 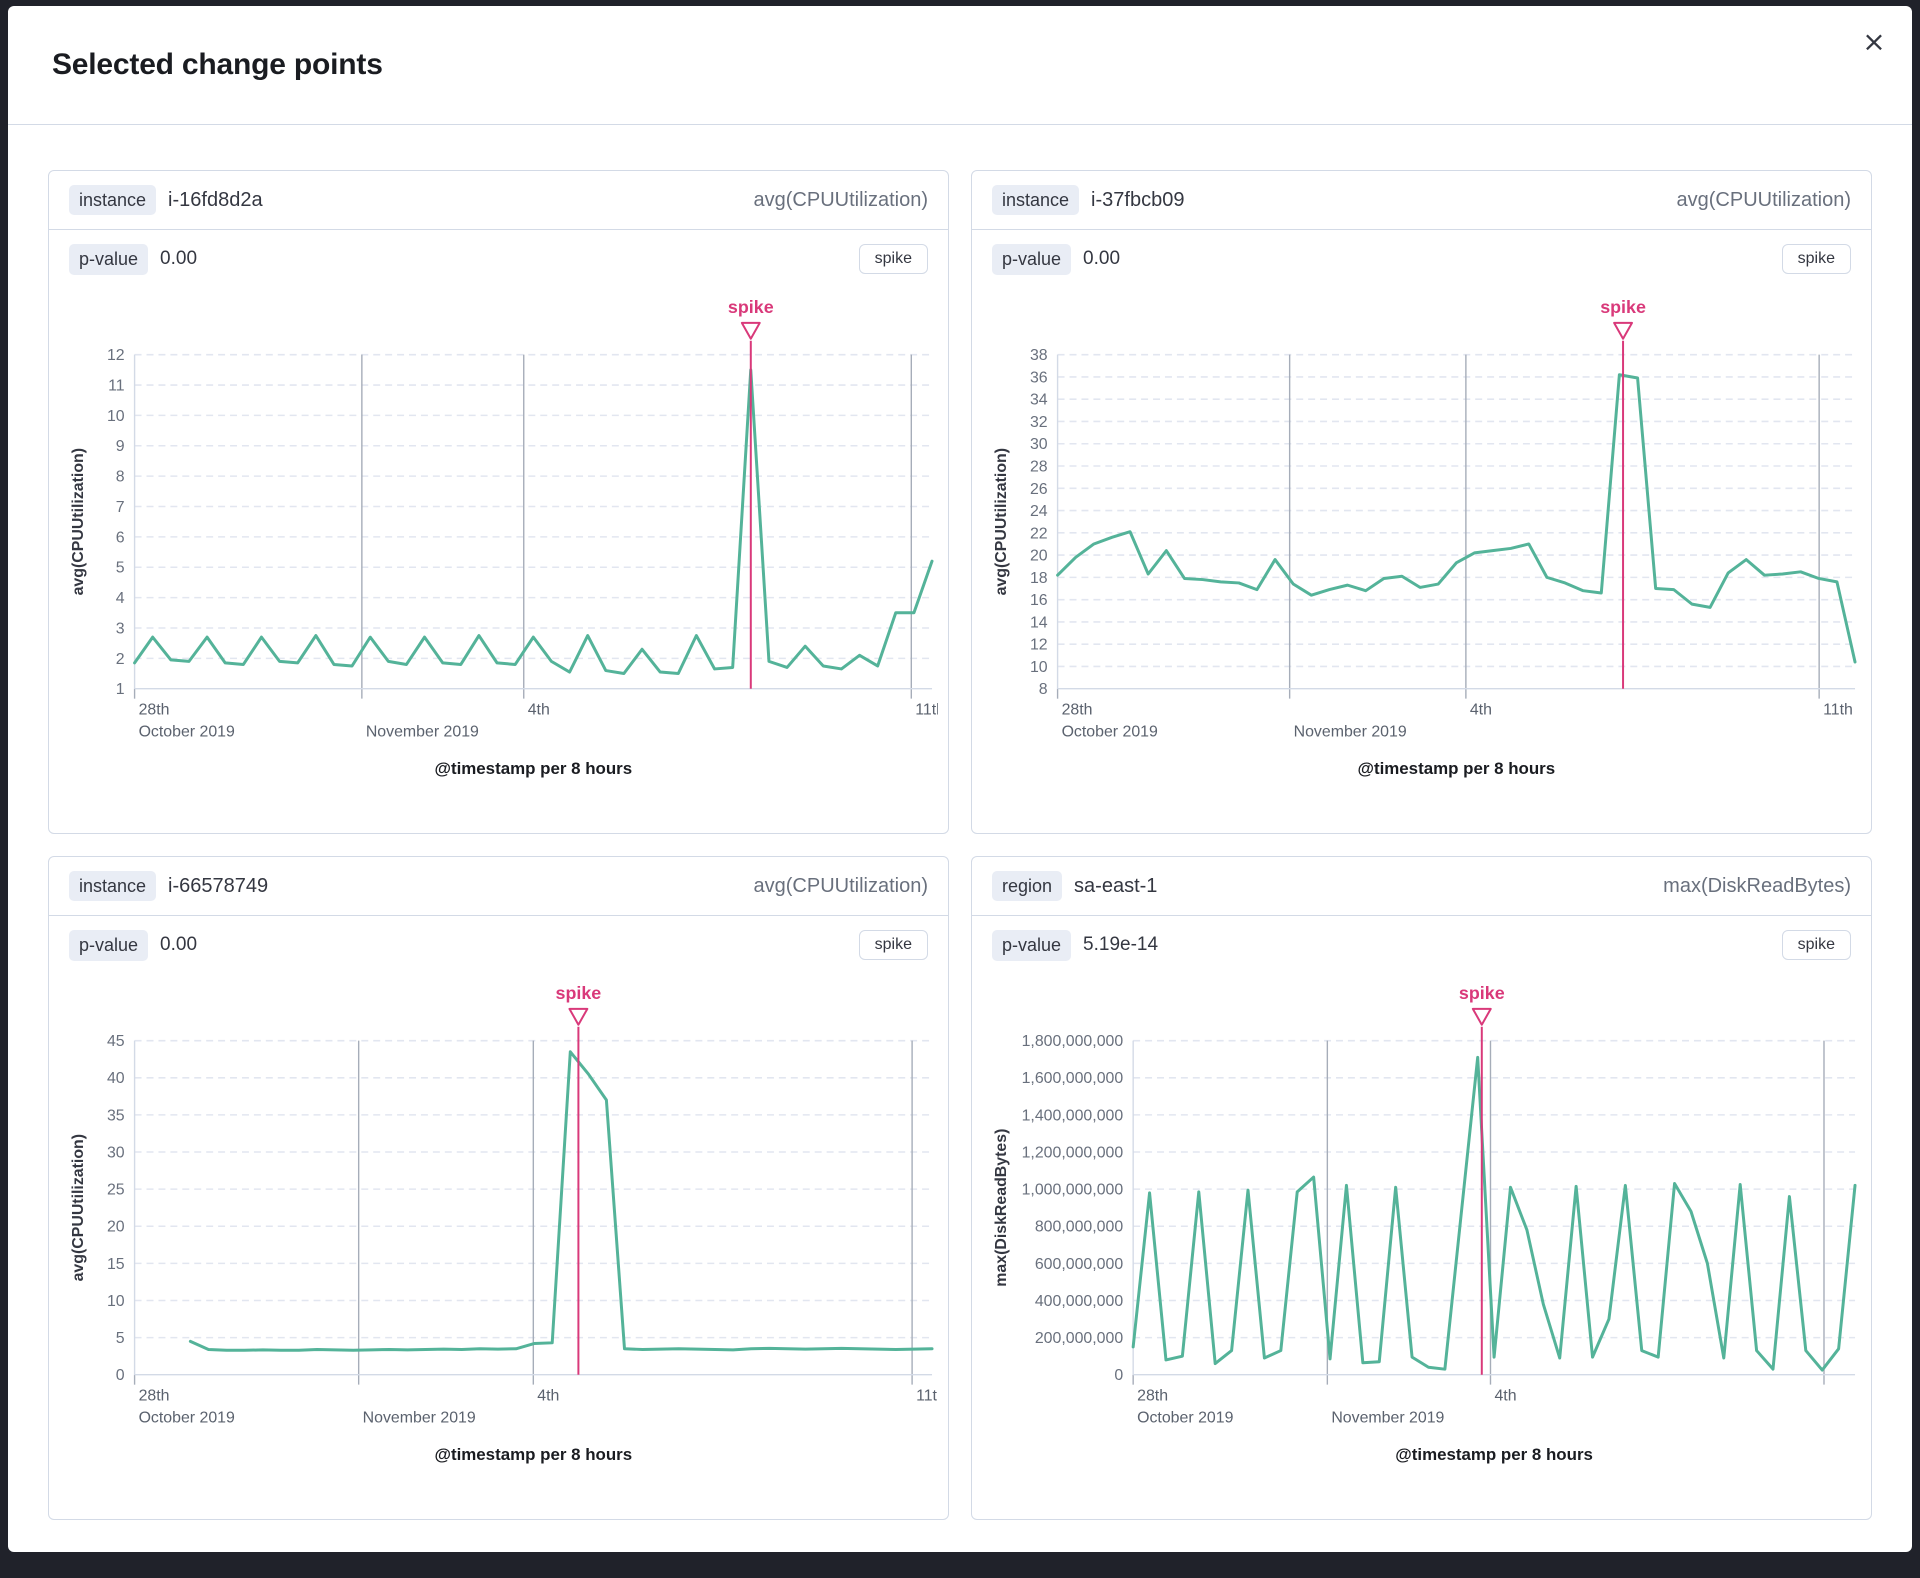 What do you see at coordinates (1027, 886) in the screenshot?
I see `field-badge: region` at bounding box center [1027, 886].